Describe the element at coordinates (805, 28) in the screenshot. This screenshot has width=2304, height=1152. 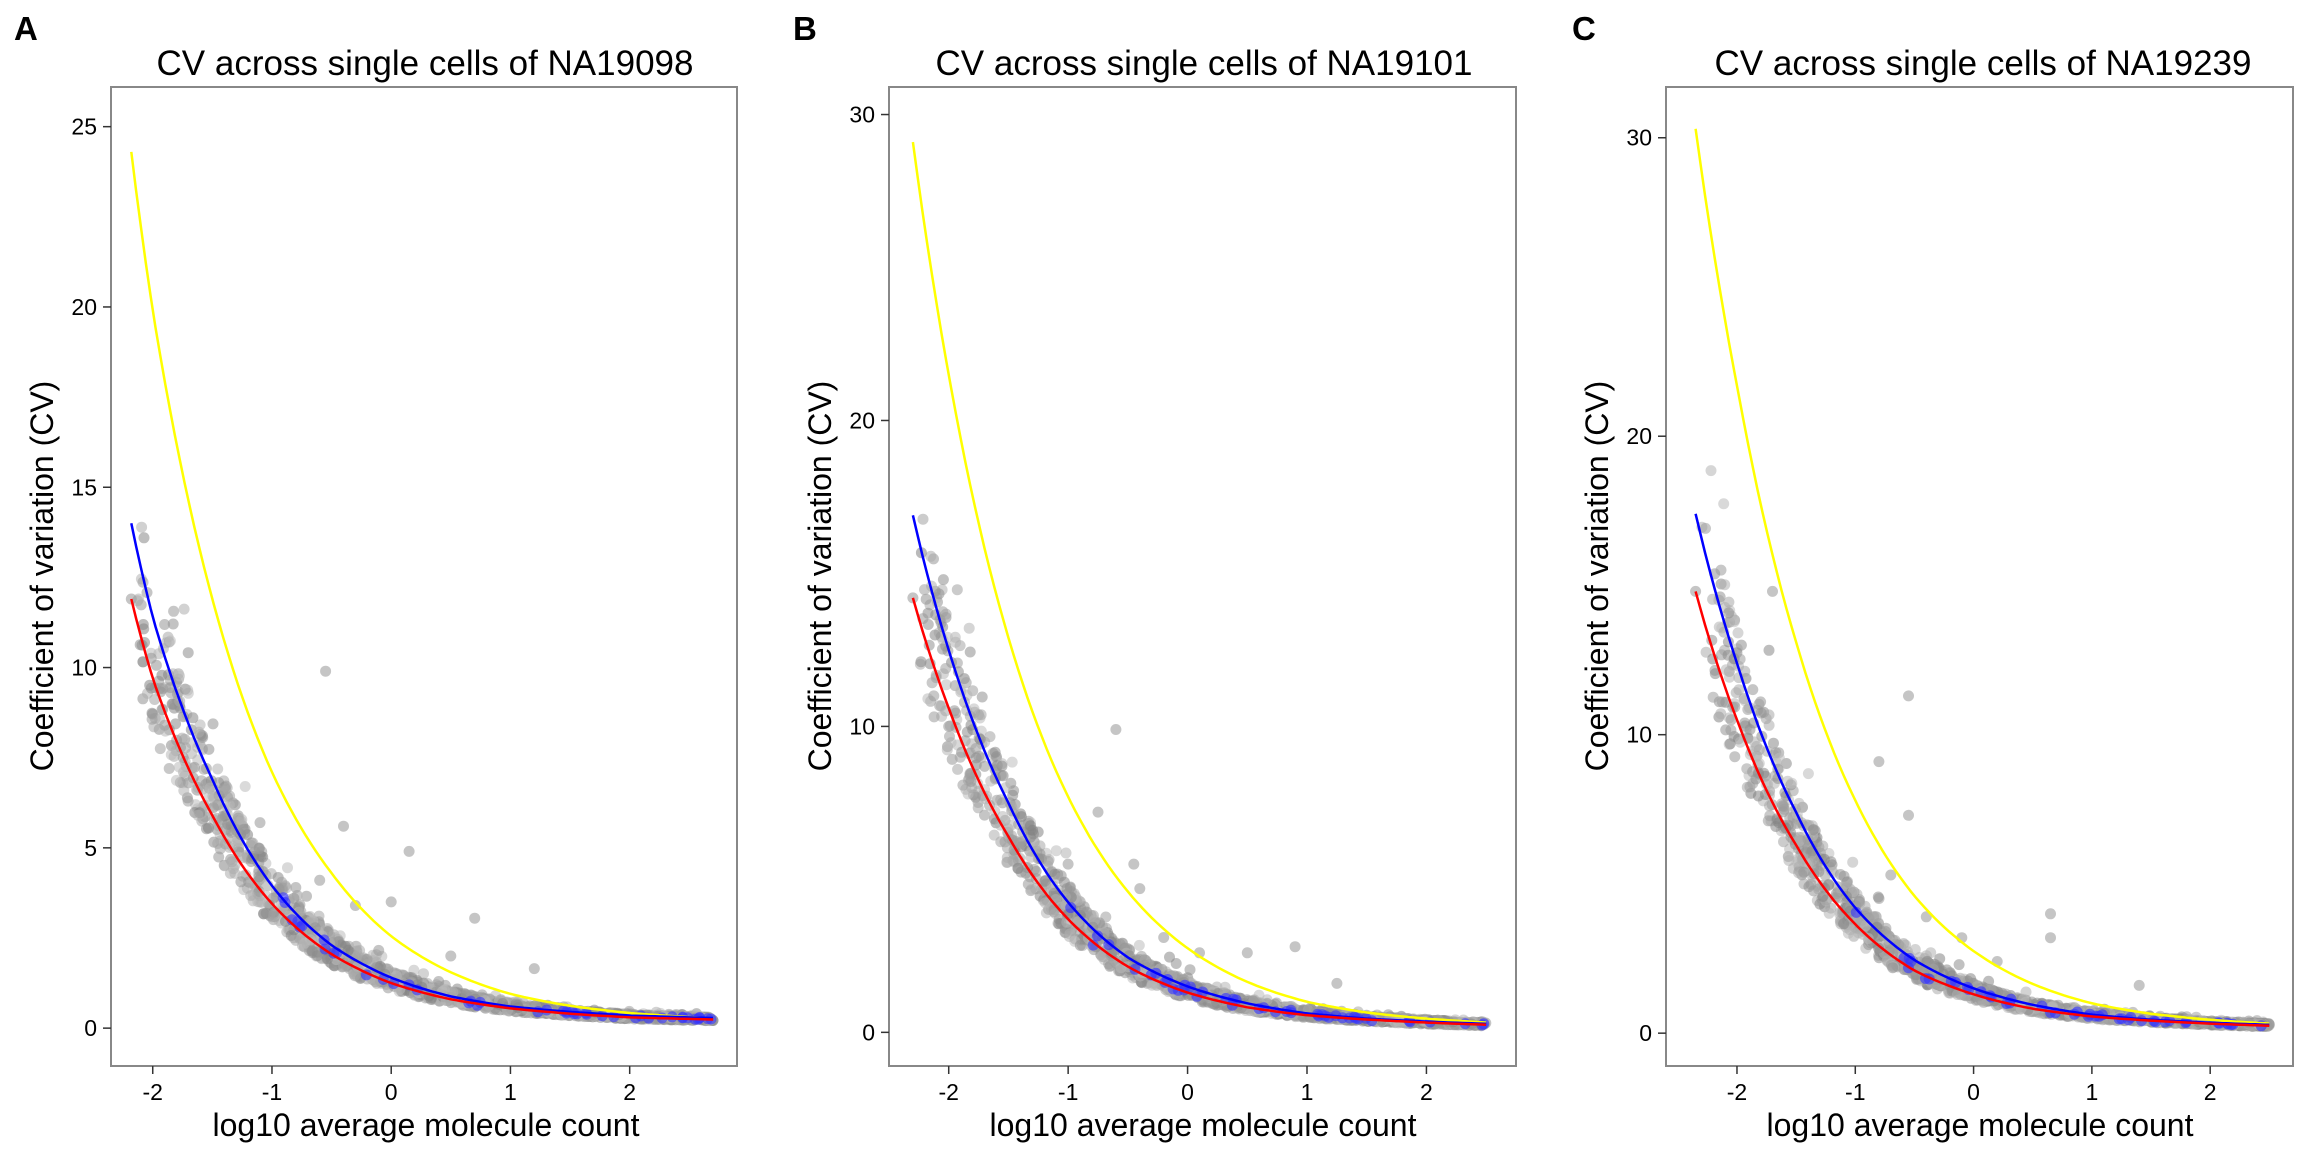
I see `panel-letter: B` at that location.